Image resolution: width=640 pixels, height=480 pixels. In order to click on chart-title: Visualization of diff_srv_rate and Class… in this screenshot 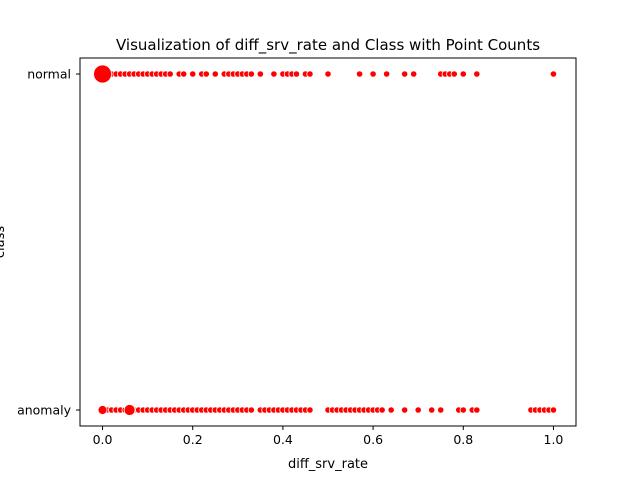, I will do `click(328, 45)`.